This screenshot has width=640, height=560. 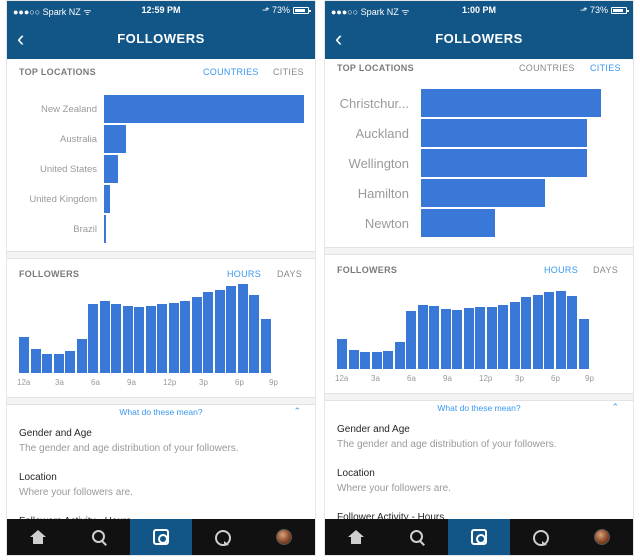 What do you see at coordinates (589, 378) in the screenshot?
I see `hour-tick-label: 9p` at bounding box center [589, 378].